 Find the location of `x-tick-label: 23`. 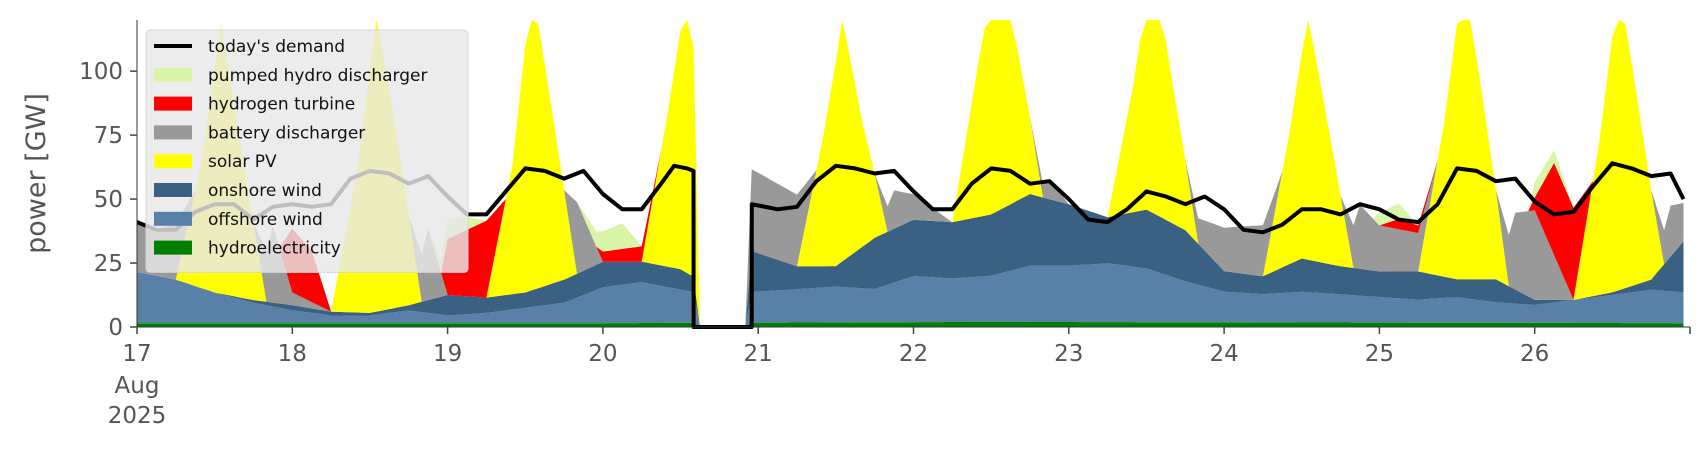

x-tick-label: 23 is located at coordinates (1068, 354).